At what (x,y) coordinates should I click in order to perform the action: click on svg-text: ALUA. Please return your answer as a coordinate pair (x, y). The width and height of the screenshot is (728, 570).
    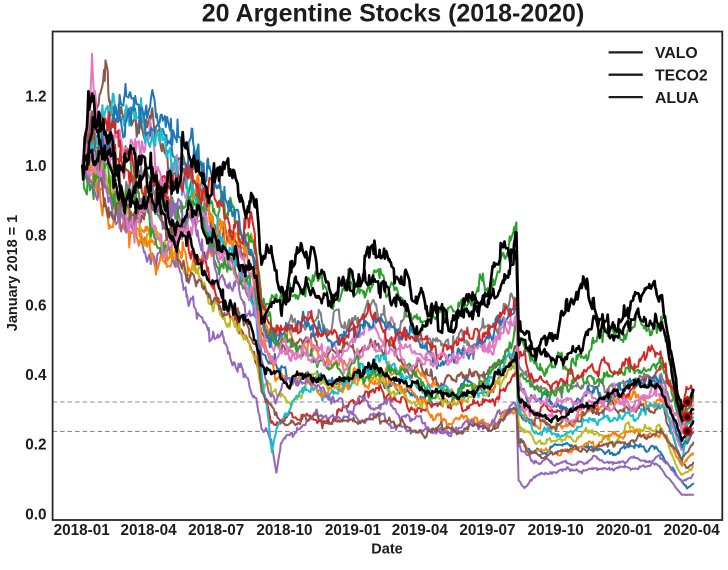
    Looking at the image, I should click on (677, 98).